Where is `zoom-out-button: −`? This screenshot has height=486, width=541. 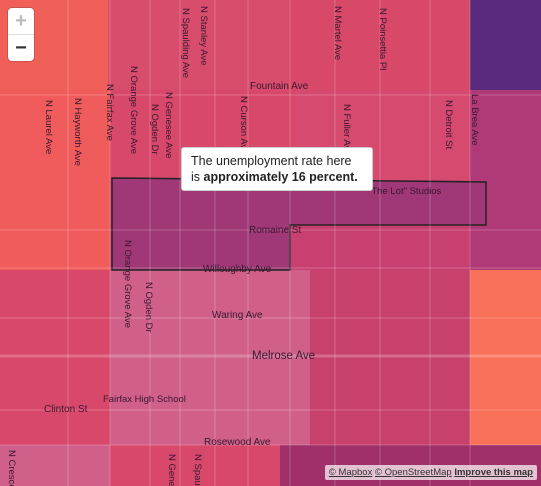 zoom-out-button: − is located at coordinates (21, 48).